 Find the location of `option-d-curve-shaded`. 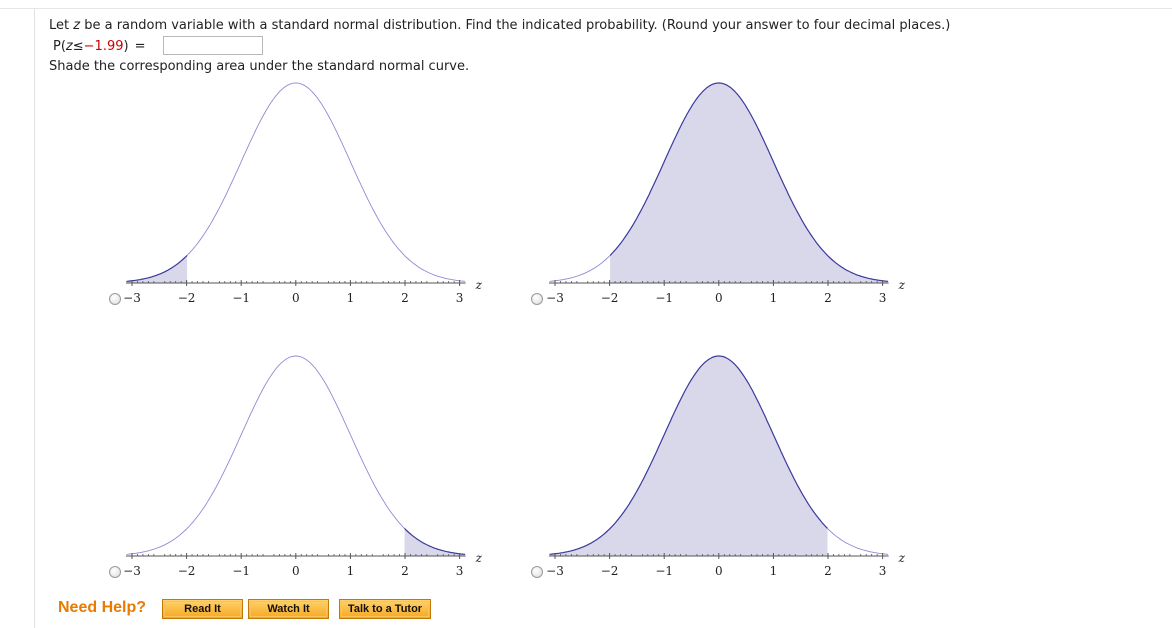

option-d-curve-shaded is located at coordinates (688, 455).